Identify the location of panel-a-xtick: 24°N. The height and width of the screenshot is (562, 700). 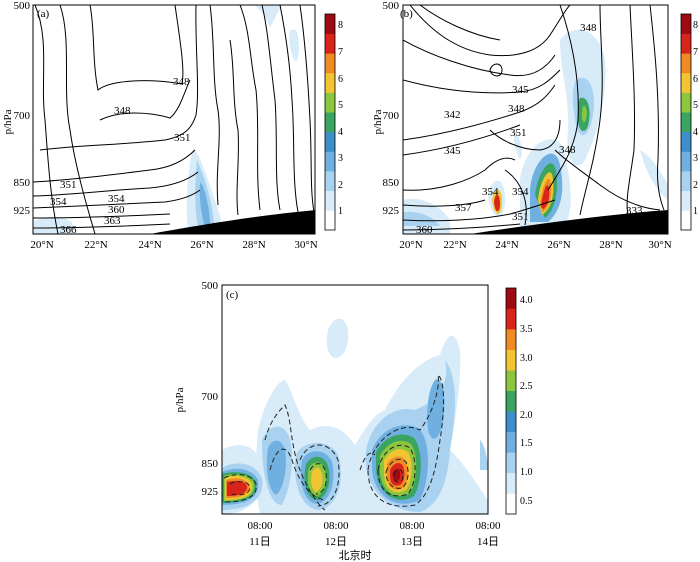
(149, 245).